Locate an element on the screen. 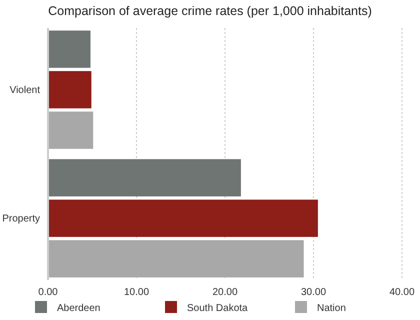 The image size is (420, 320). legend-label: South Dakota is located at coordinates (217, 308).